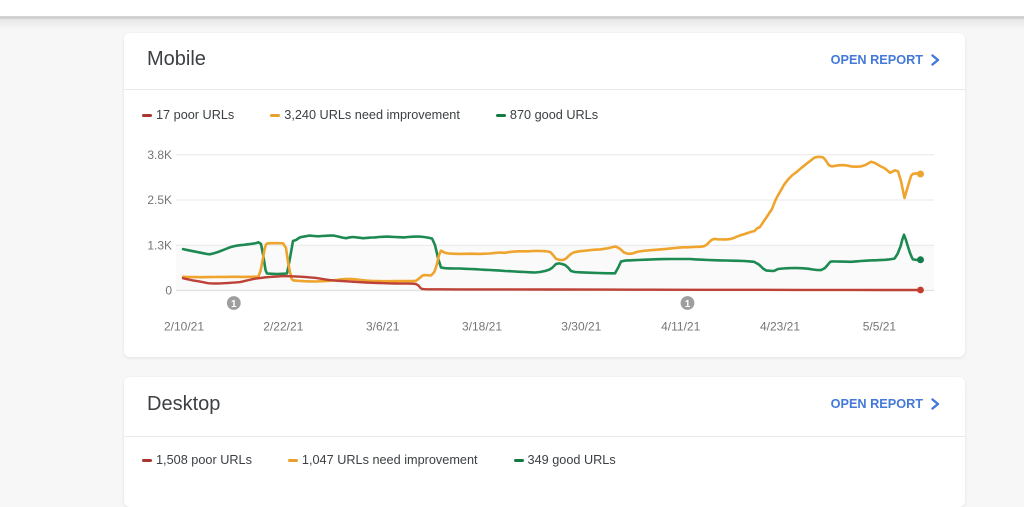 The image size is (1024, 507). What do you see at coordinates (482, 327) in the screenshot?
I see `svg-text: 3/18/21` at bounding box center [482, 327].